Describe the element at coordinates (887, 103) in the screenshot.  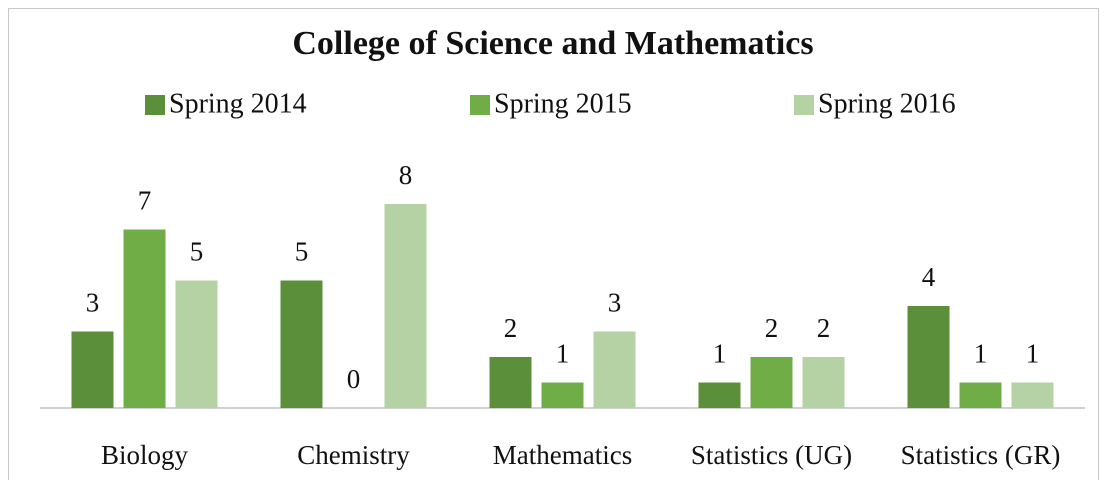
I see `legend-label: Spring 2016` at that location.